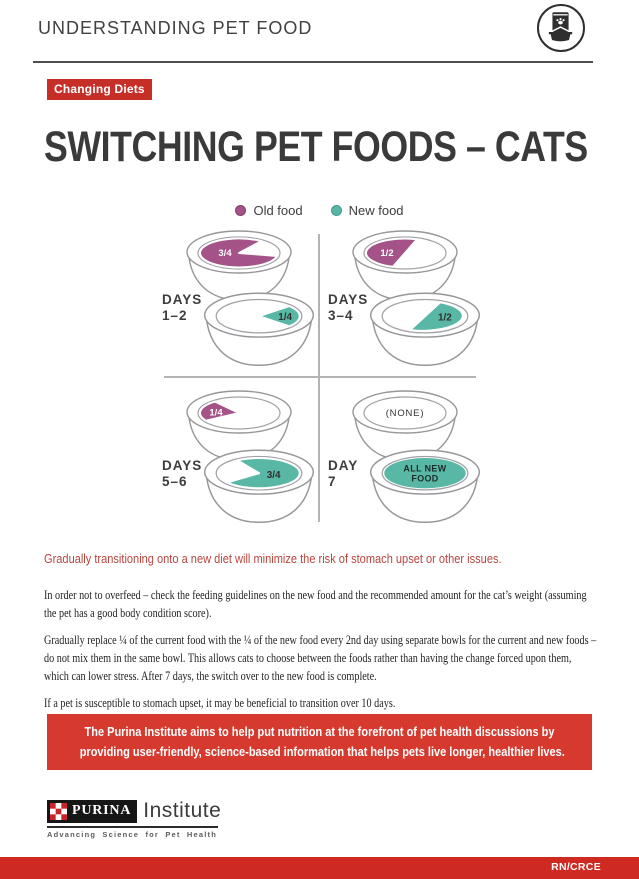 This screenshot has height=879, width=639. I want to click on pet-food-bag-icon, so click(560, 27).